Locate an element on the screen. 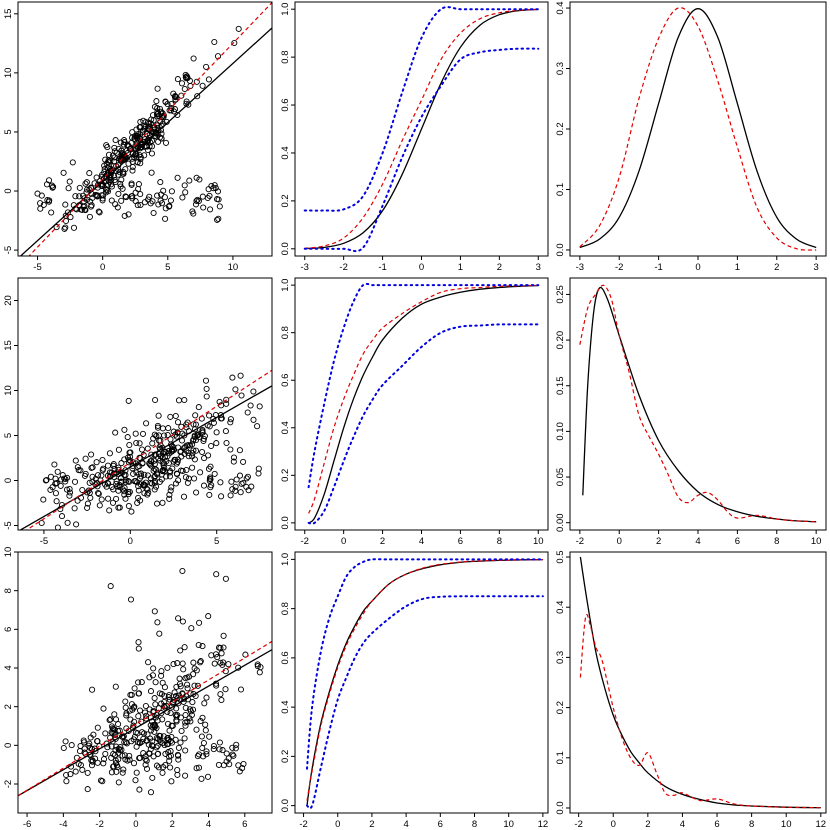  x-tick-label: -1 is located at coordinates (382, 267).